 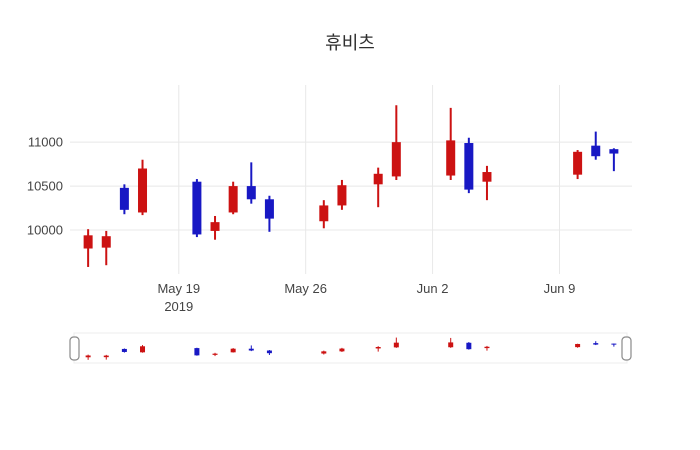 I want to click on y-tick-label: 11000, so click(x=45, y=142).